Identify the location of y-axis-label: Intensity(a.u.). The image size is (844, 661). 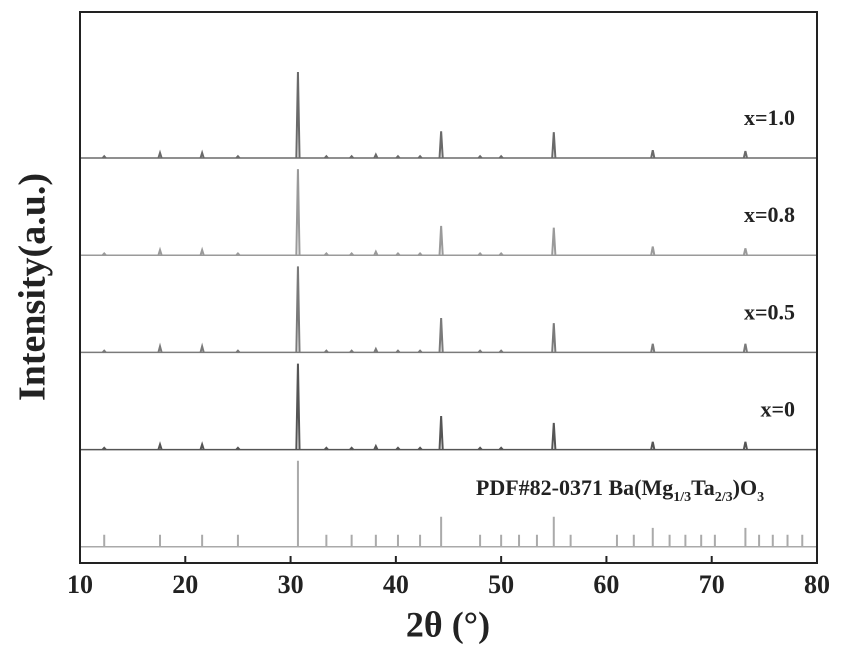
(33, 287).